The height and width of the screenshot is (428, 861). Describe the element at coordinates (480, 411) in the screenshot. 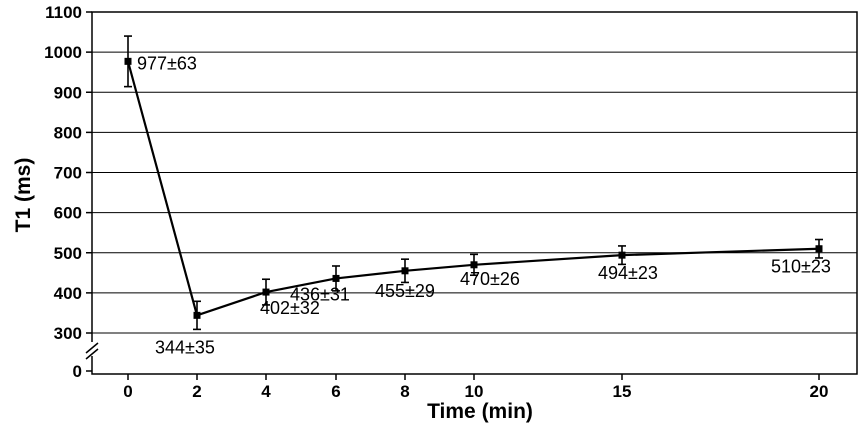

I see `x-axis-title: Time (min)` at that location.